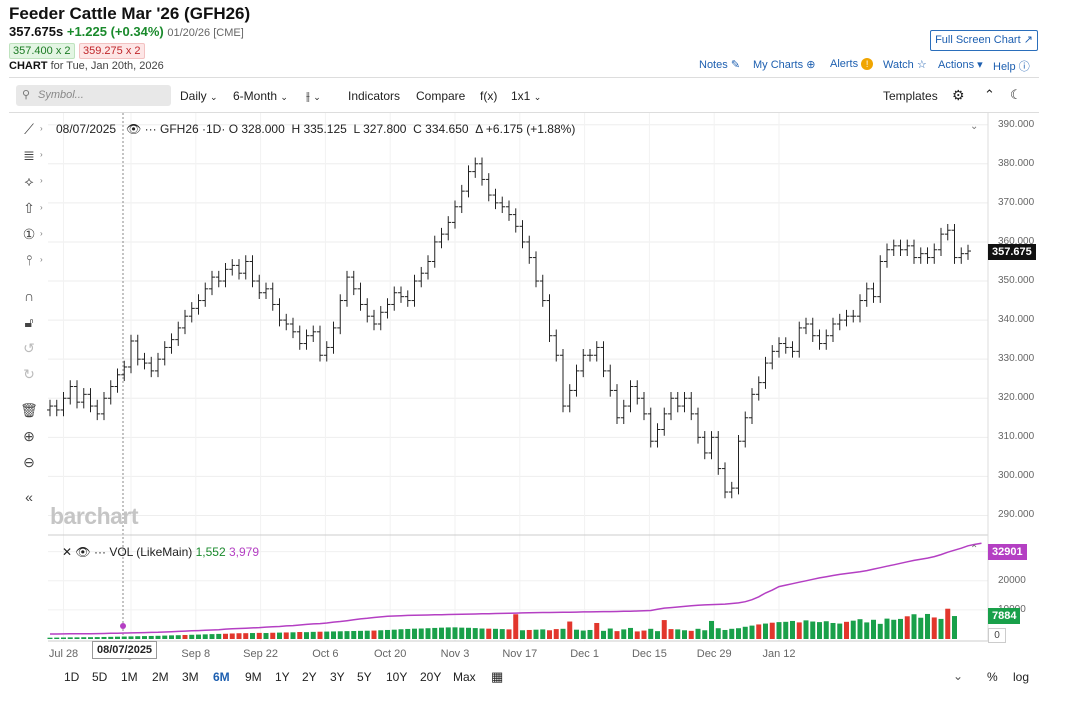 Image resolution: width=1071 pixels, height=713 pixels. I want to click on close-icon: ✕, so click(67, 552).